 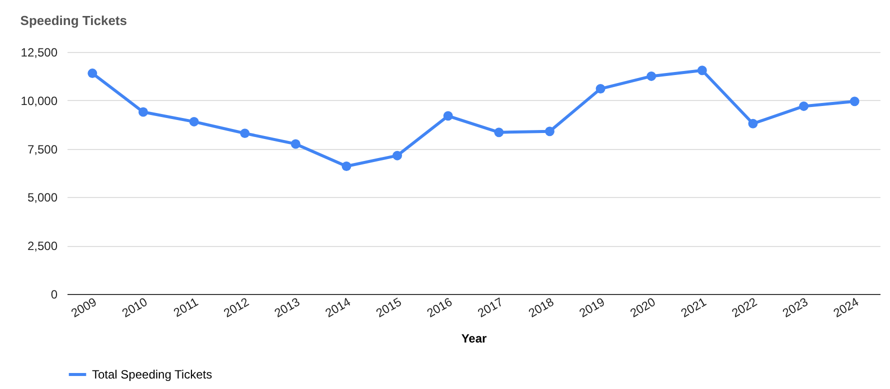 What do you see at coordinates (795, 307) in the screenshot?
I see `x-tick-label: 2023` at bounding box center [795, 307].